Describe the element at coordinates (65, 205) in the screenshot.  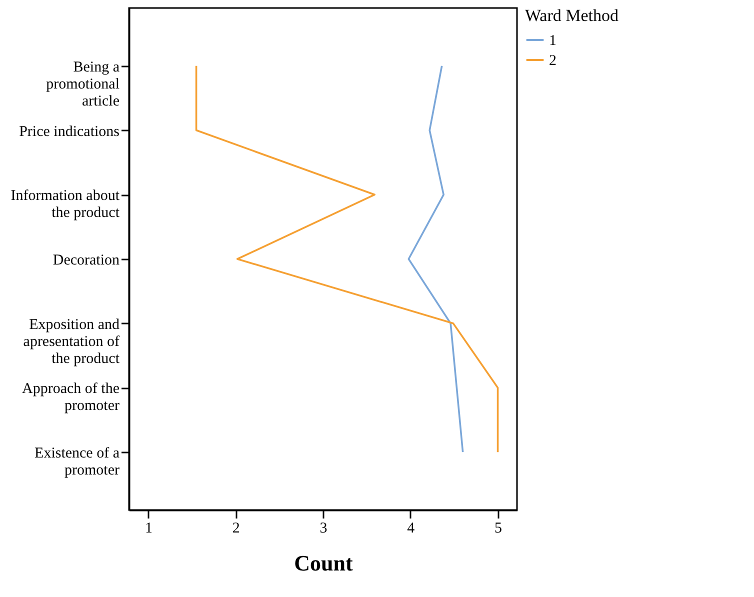
I see `y-tick-label: Information about the product` at that location.